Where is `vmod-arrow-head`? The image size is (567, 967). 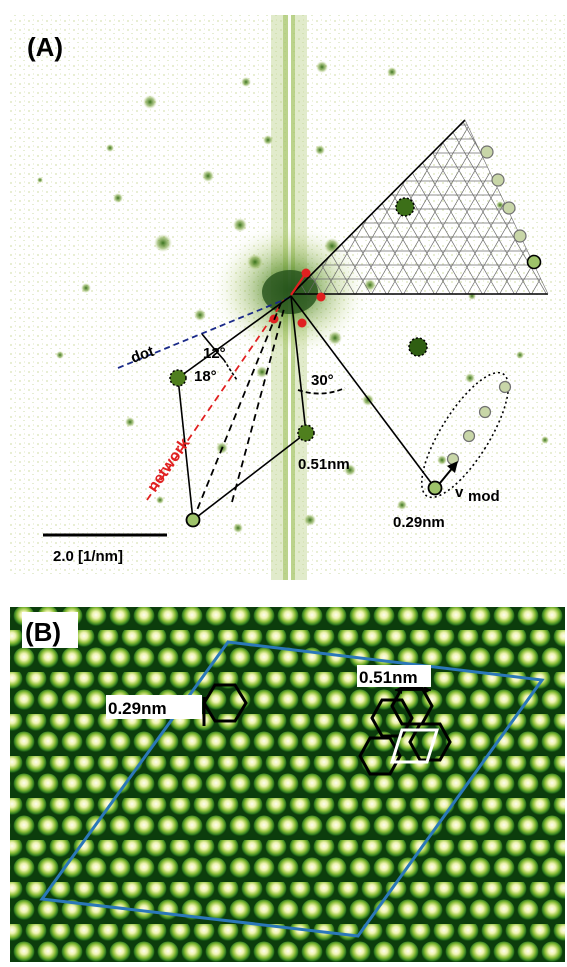 vmod-arrow-head is located at coordinates (452, 467).